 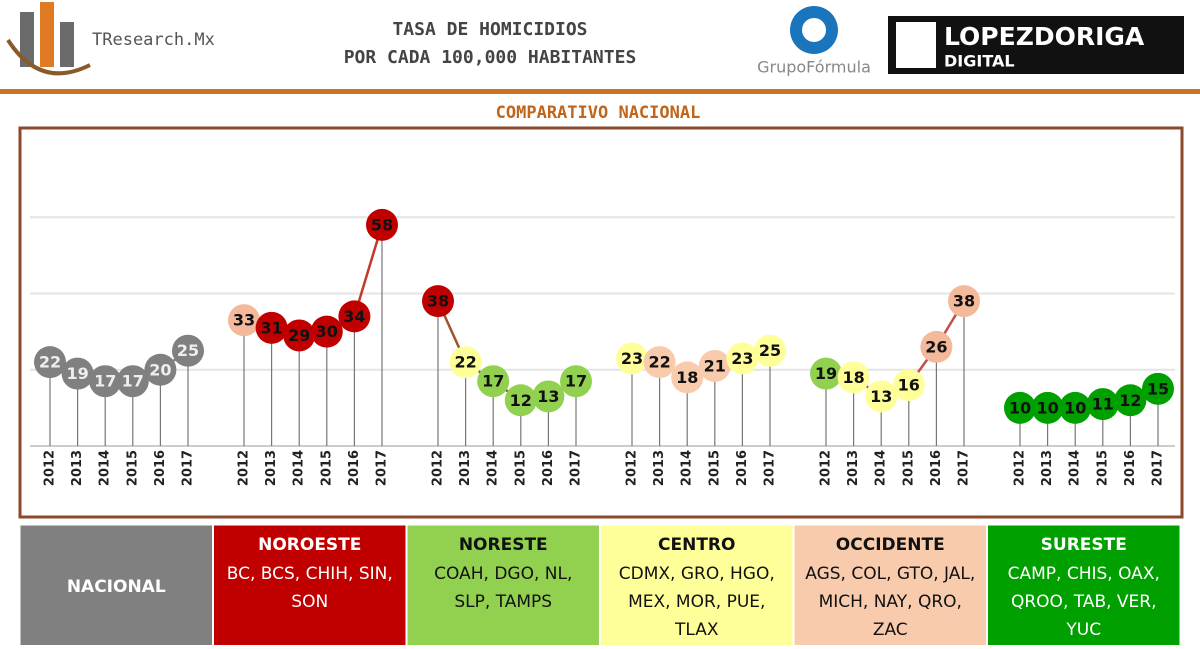 I want to click on media-icon, so click(x=916, y=45).